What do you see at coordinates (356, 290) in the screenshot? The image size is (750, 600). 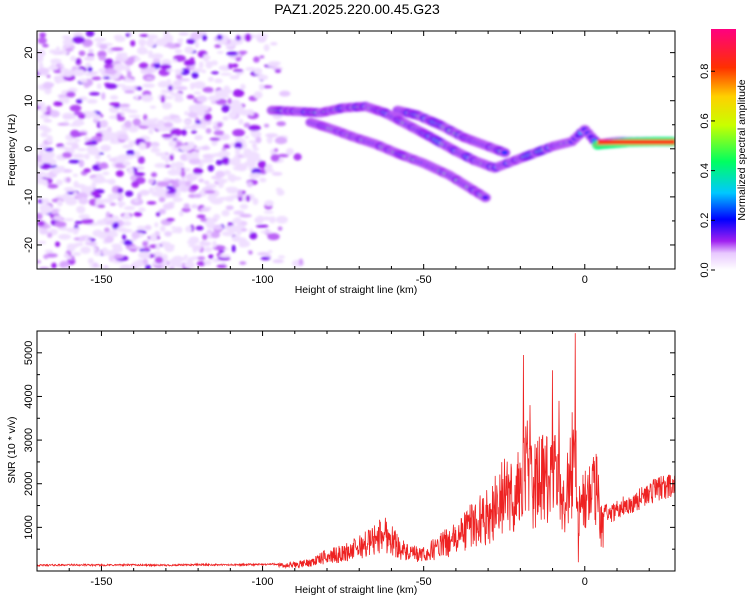 I see `spectrogram-x-label: Height of straight line (km)` at bounding box center [356, 290].